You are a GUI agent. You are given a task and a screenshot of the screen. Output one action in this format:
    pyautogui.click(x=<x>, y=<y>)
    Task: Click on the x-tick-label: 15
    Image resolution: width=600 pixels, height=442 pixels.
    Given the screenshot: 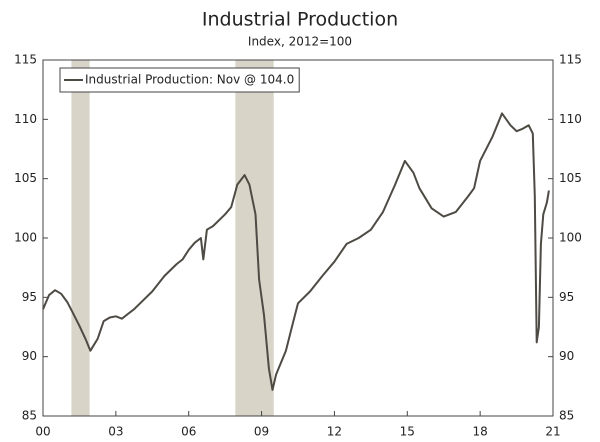 What is the action you would take?
    pyautogui.click(x=407, y=432)
    